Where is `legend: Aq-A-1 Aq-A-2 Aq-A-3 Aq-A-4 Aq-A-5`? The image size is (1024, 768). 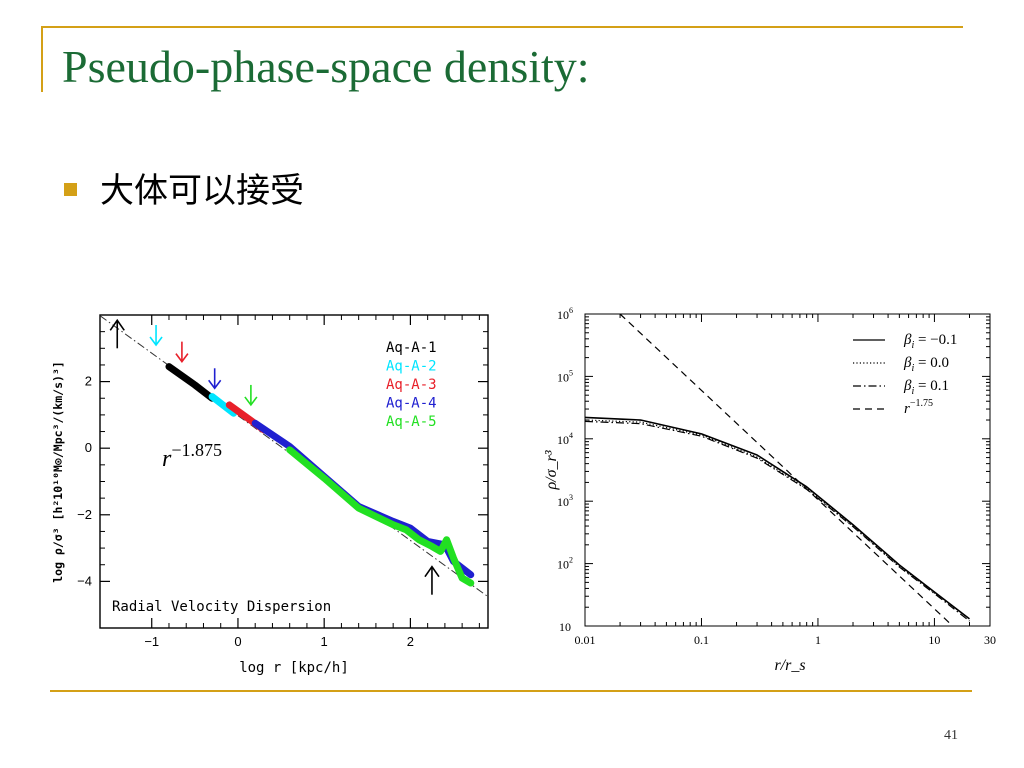 legend: Aq-A-1 Aq-A-2 Aq-A-3 Aq-A-4 Aq-A-5 is located at coordinates (411, 385).